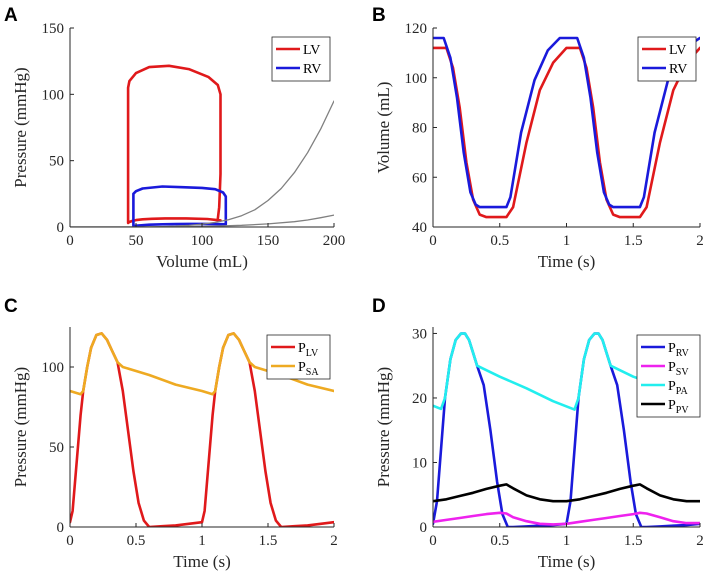  Describe the element at coordinates (419, 129) in the screenshot. I see `y-tick-label: 80` at that location.